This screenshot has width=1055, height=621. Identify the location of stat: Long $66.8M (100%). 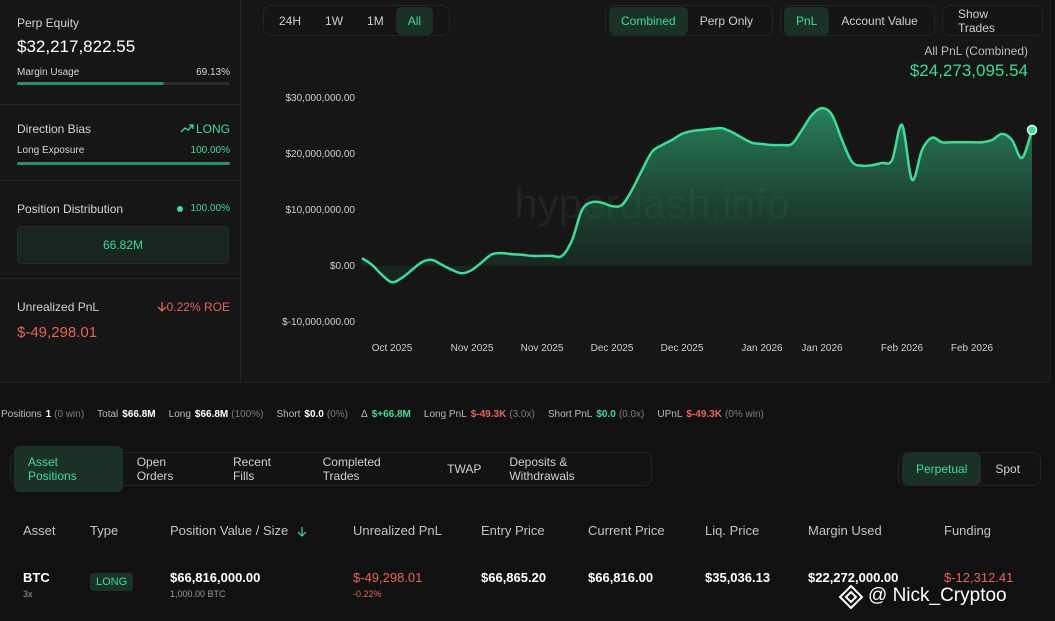
(216, 414).